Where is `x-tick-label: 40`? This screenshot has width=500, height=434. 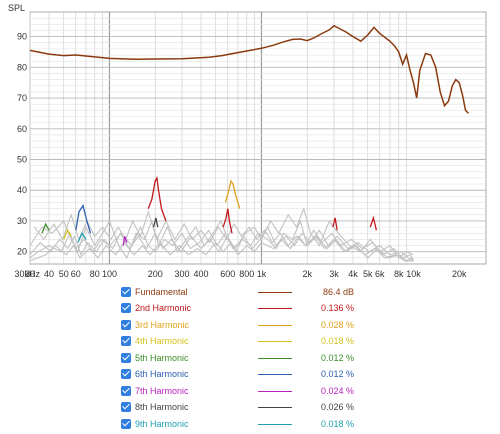
x-tick-label: 40 is located at coordinates (49, 274).